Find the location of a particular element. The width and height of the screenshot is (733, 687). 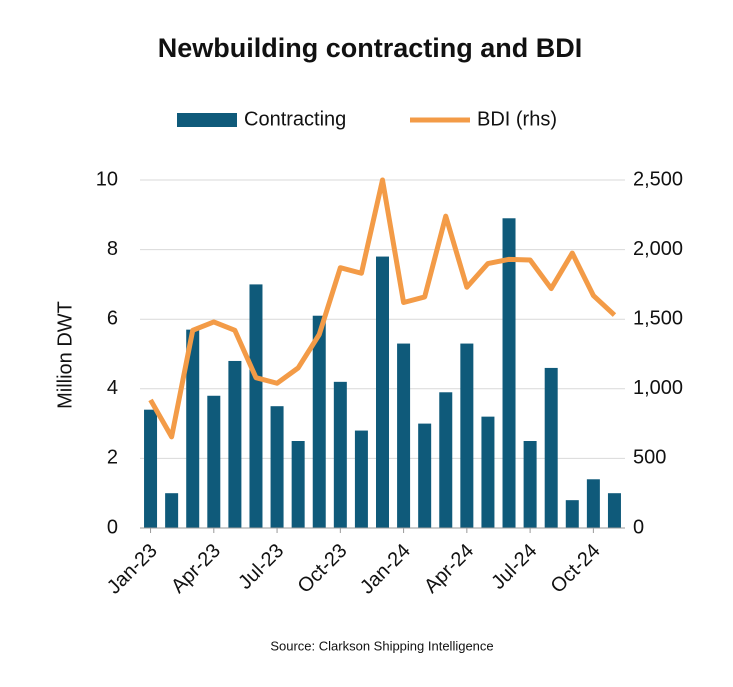

legend-label: Contracting is located at coordinates (295, 119).